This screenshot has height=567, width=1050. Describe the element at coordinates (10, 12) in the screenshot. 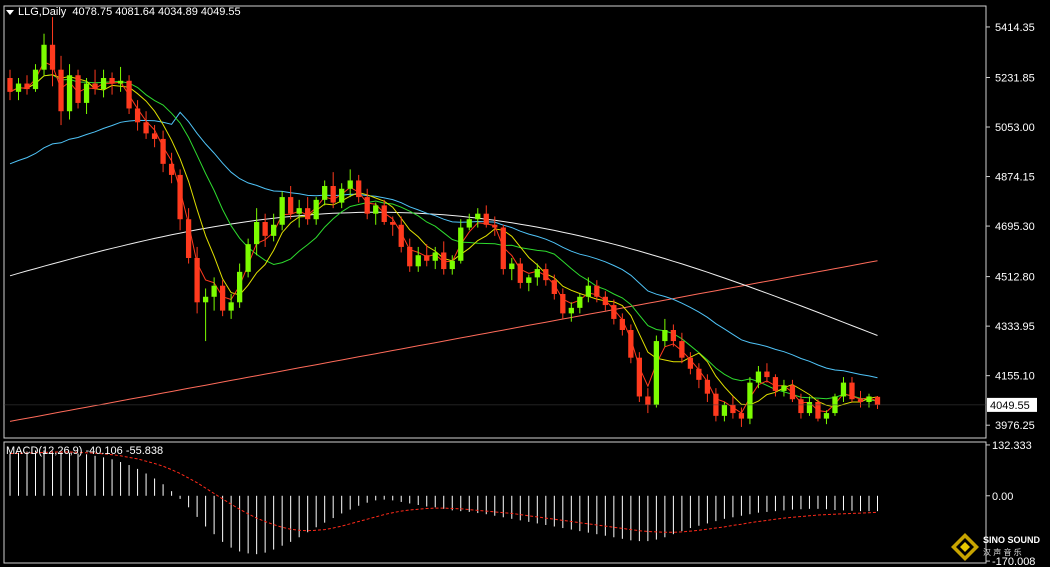

I see `dropdown-triangle-icon` at that location.